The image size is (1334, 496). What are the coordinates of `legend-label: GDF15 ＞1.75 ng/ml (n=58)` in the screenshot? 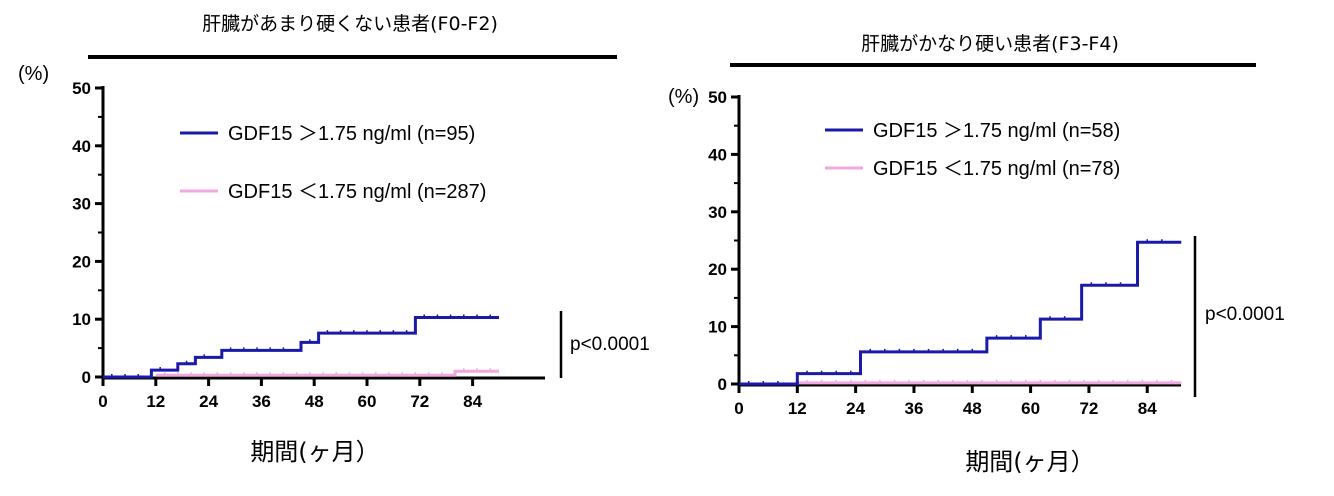 It's located at (996, 131).